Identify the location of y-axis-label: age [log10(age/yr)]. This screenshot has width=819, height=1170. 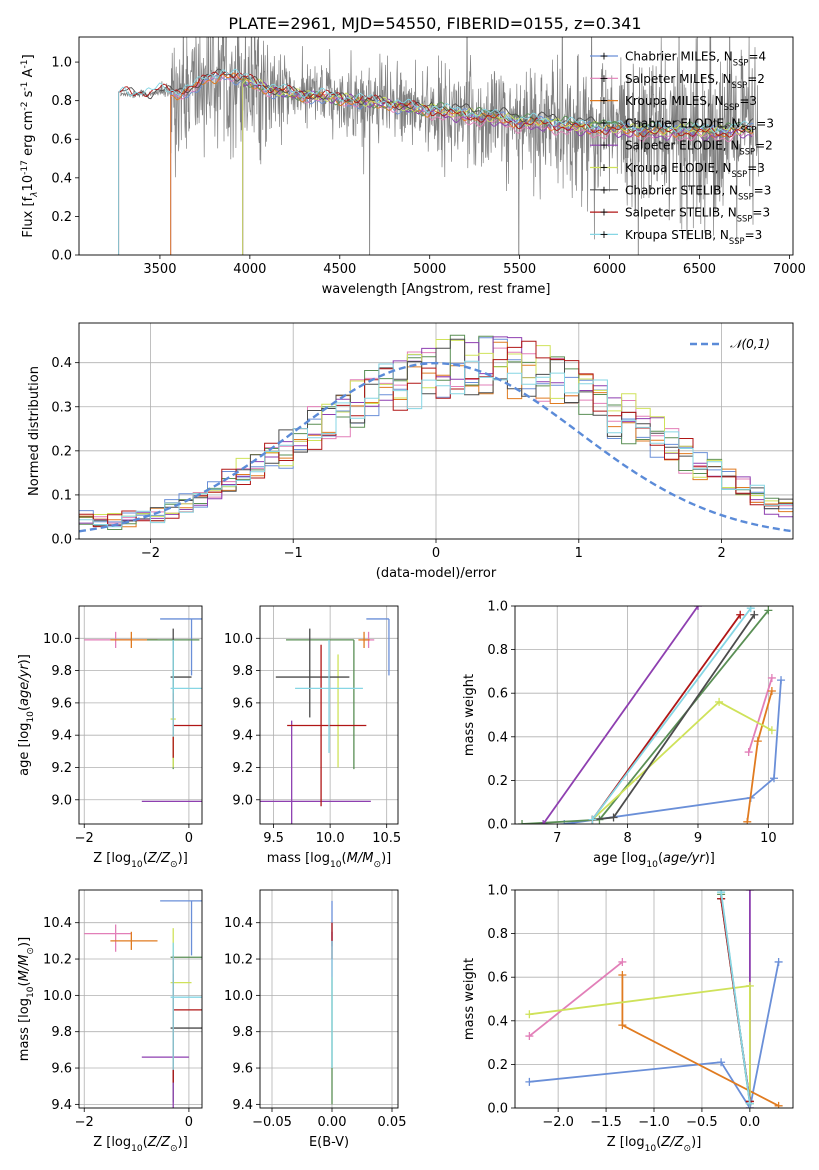
(26, 715).